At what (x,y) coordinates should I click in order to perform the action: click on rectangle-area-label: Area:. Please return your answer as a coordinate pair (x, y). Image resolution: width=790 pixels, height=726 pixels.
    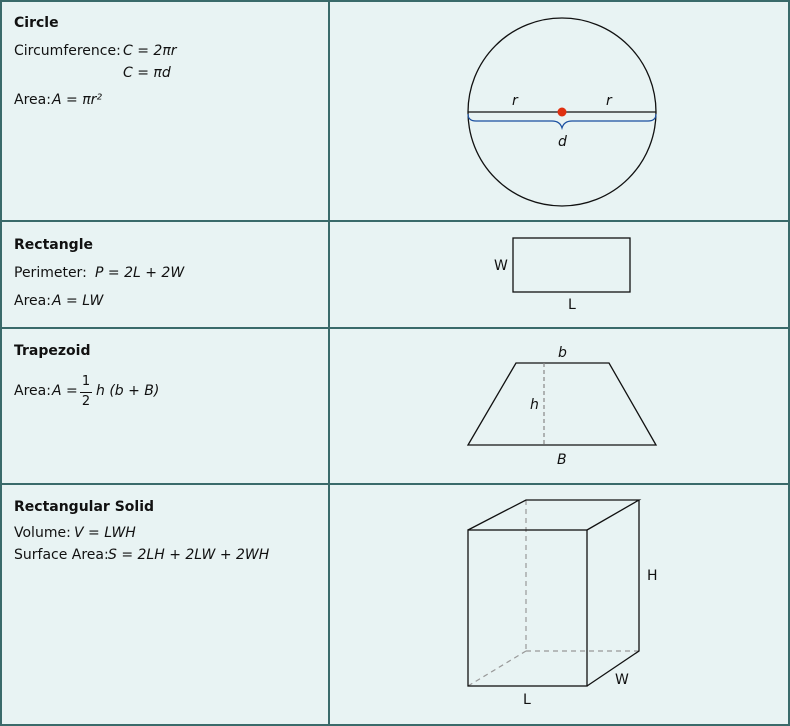
    Looking at the image, I should click on (32, 301).